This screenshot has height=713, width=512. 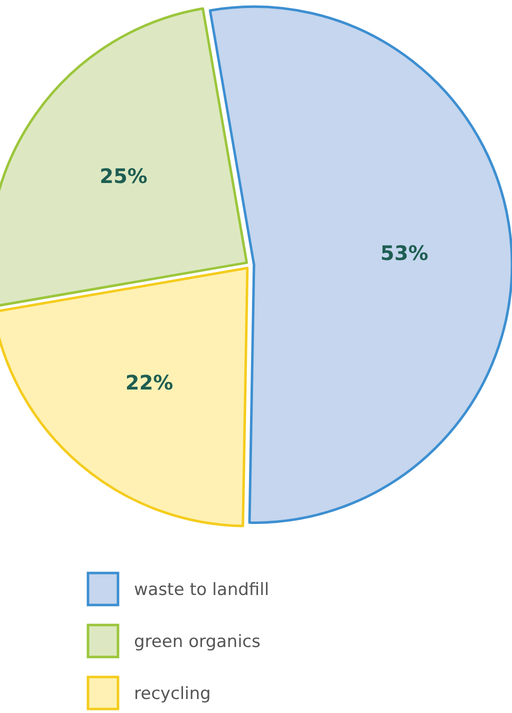 I want to click on legend-label: waste to landfill, so click(x=202, y=590).